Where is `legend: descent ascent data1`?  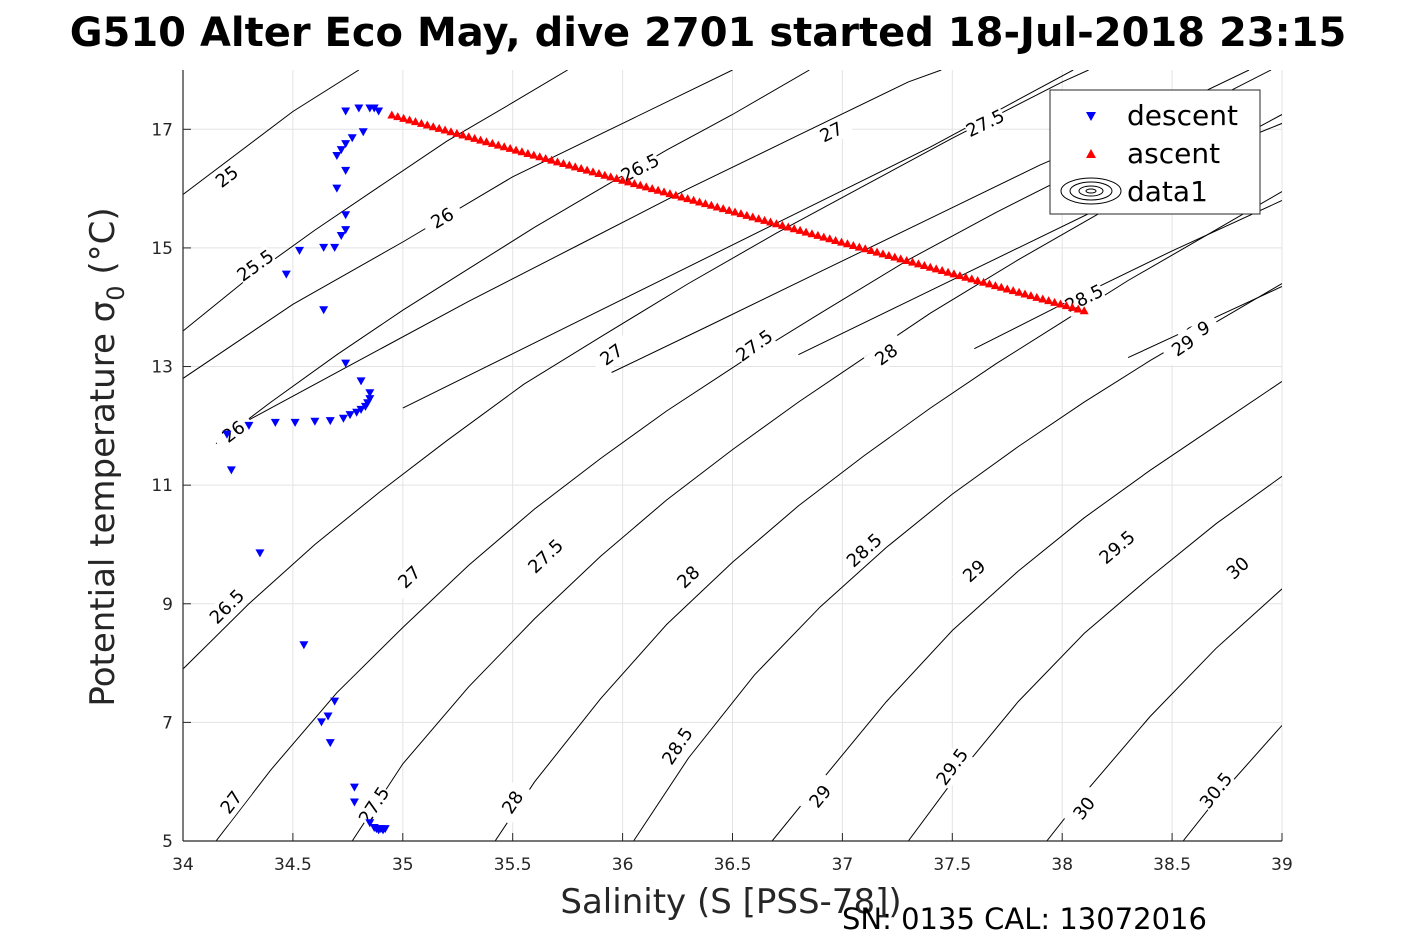 legend: descent ascent data1 is located at coordinates (1155, 152).